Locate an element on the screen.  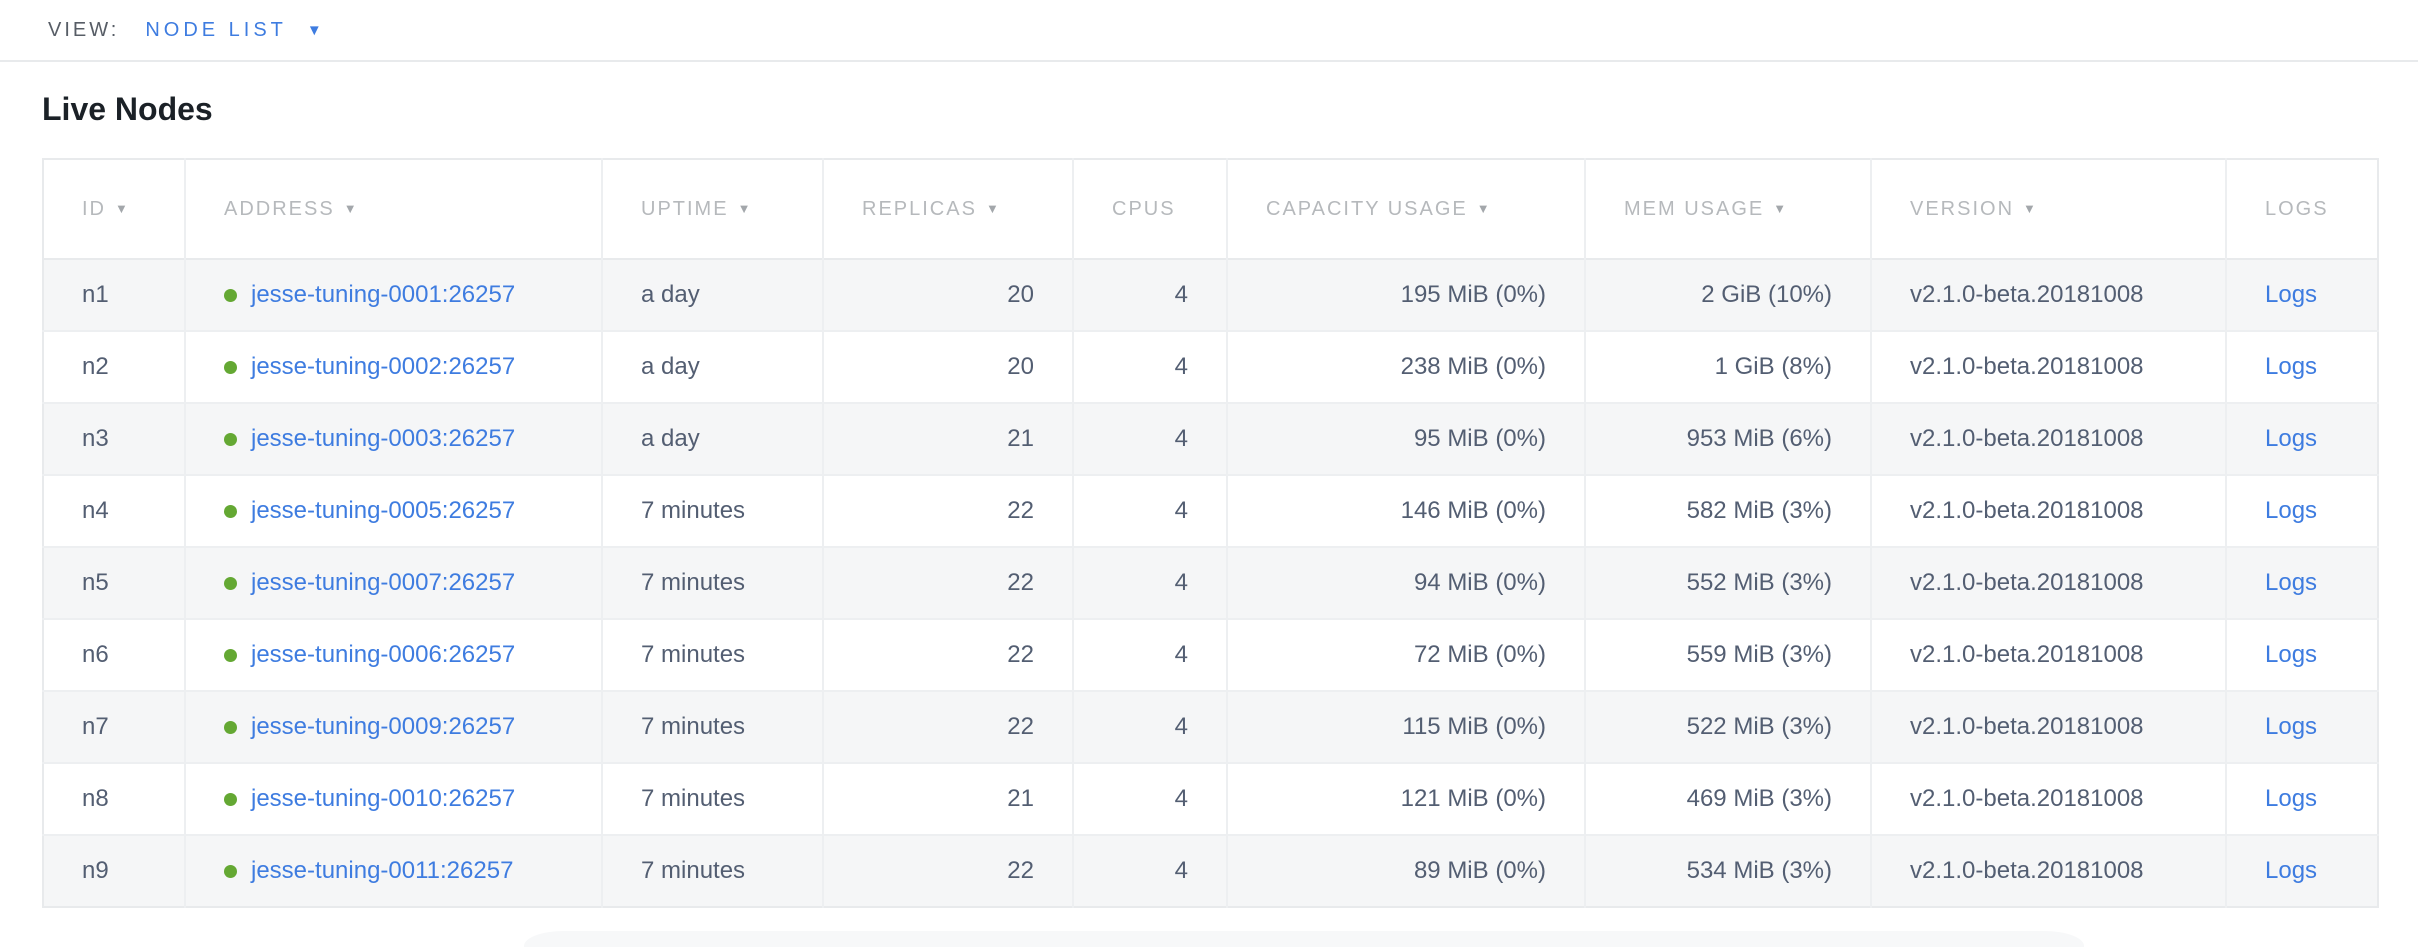
node-address-link: jesse-tuning-0002:26257 is located at coordinates (383, 367).